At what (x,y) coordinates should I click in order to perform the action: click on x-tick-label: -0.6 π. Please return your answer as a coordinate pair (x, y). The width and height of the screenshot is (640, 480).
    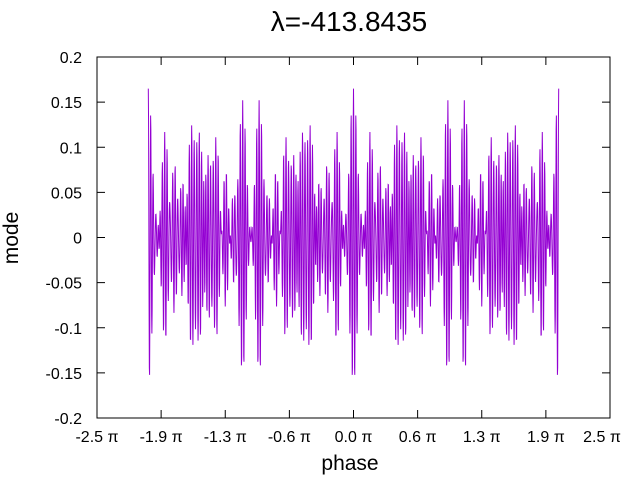
    Looking at the image, I should click on (289, 437).